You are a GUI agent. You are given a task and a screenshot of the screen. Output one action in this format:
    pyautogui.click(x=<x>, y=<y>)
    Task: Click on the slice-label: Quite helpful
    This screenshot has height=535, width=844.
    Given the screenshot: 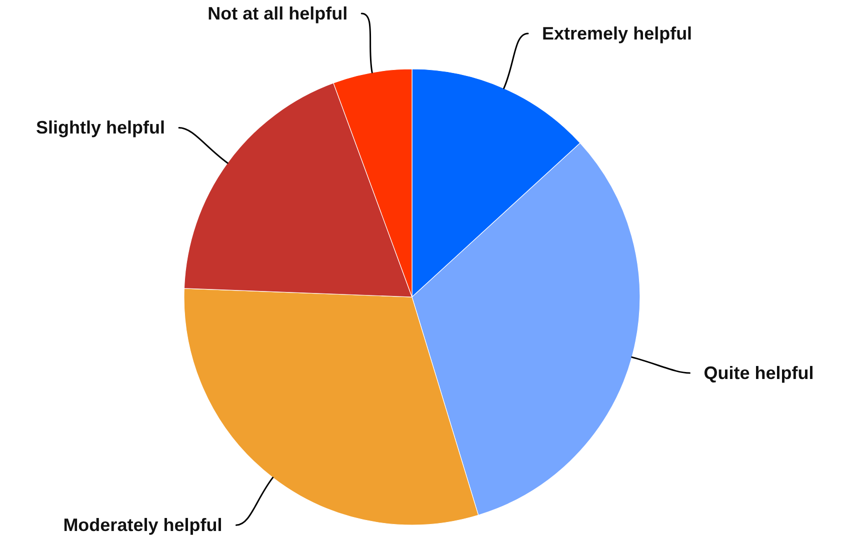 What is the action you would take?
    pyautogui.click(x=759, y=372)
    